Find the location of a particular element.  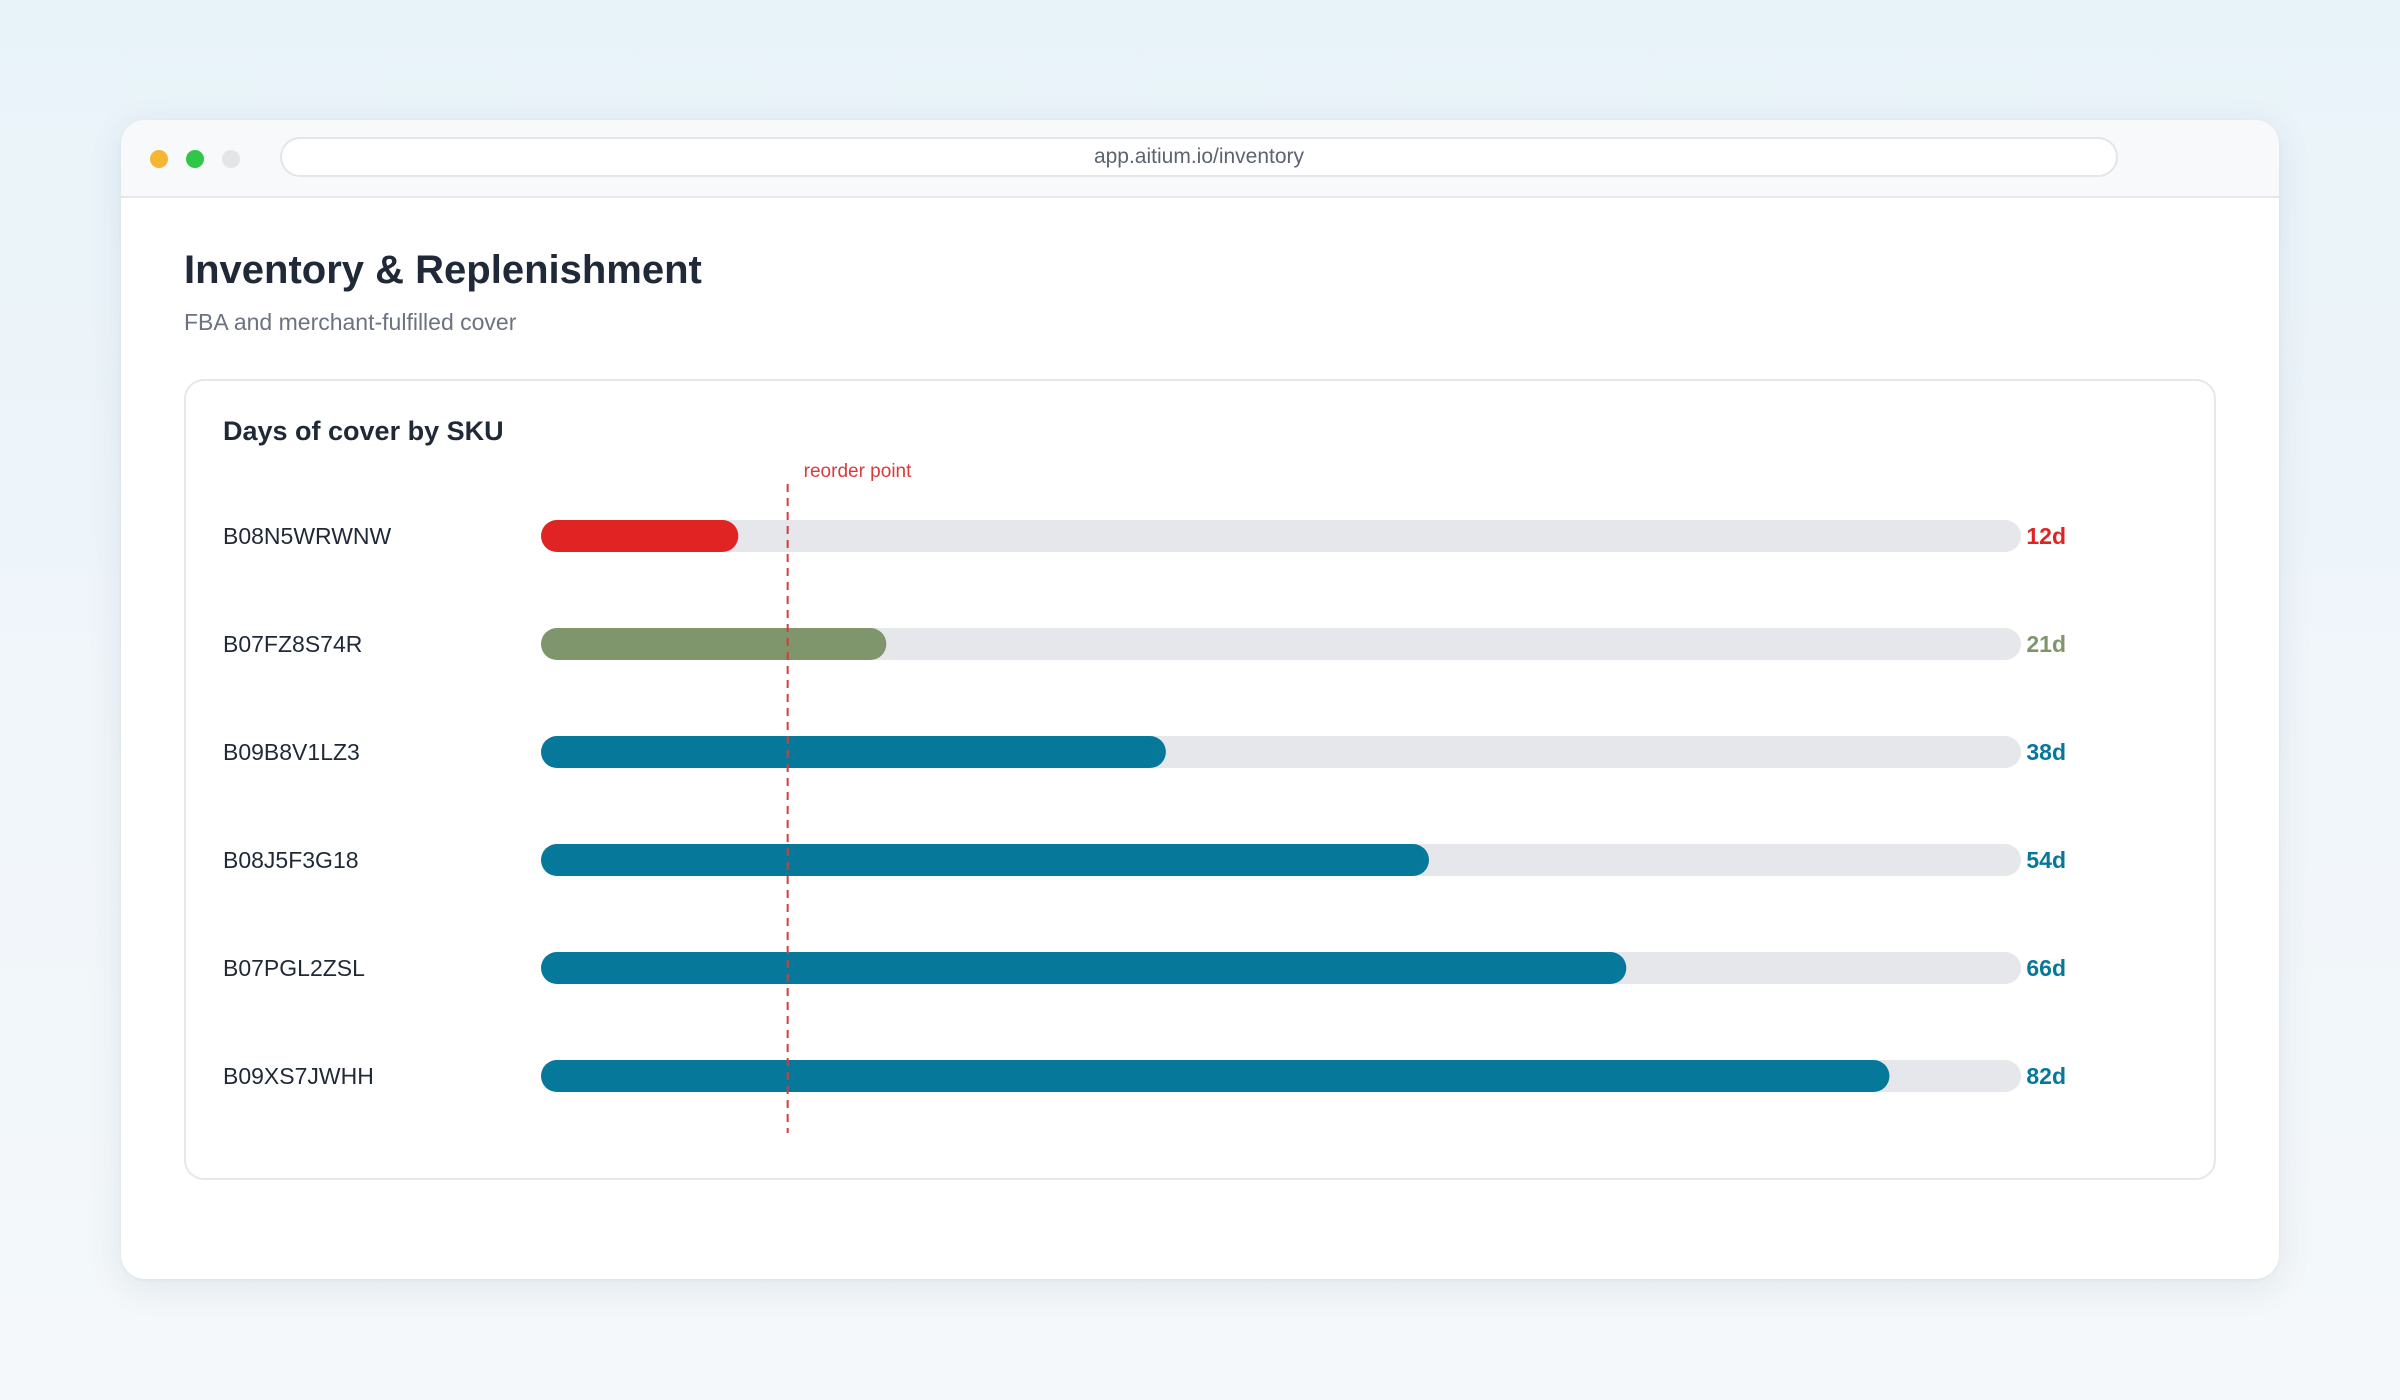

chart-title: Days of cover by SKU is located at coordinates (363, 431).